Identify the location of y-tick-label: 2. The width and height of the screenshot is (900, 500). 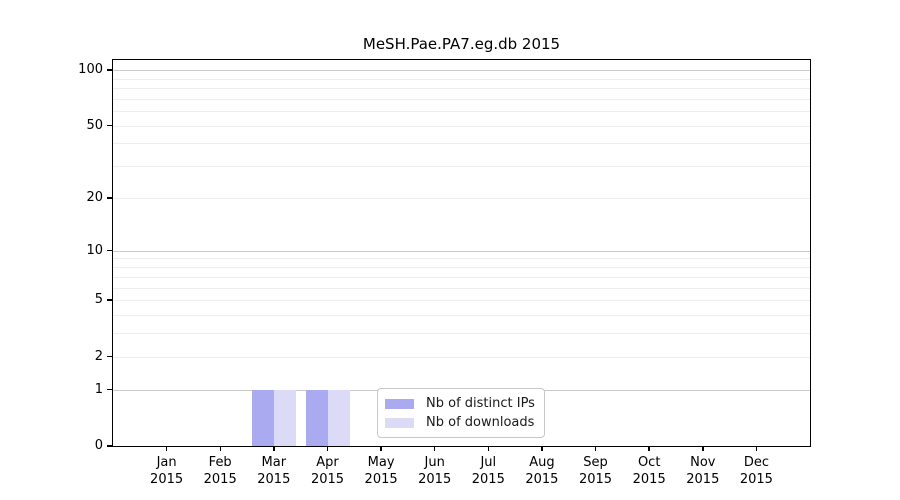
(98, 356).